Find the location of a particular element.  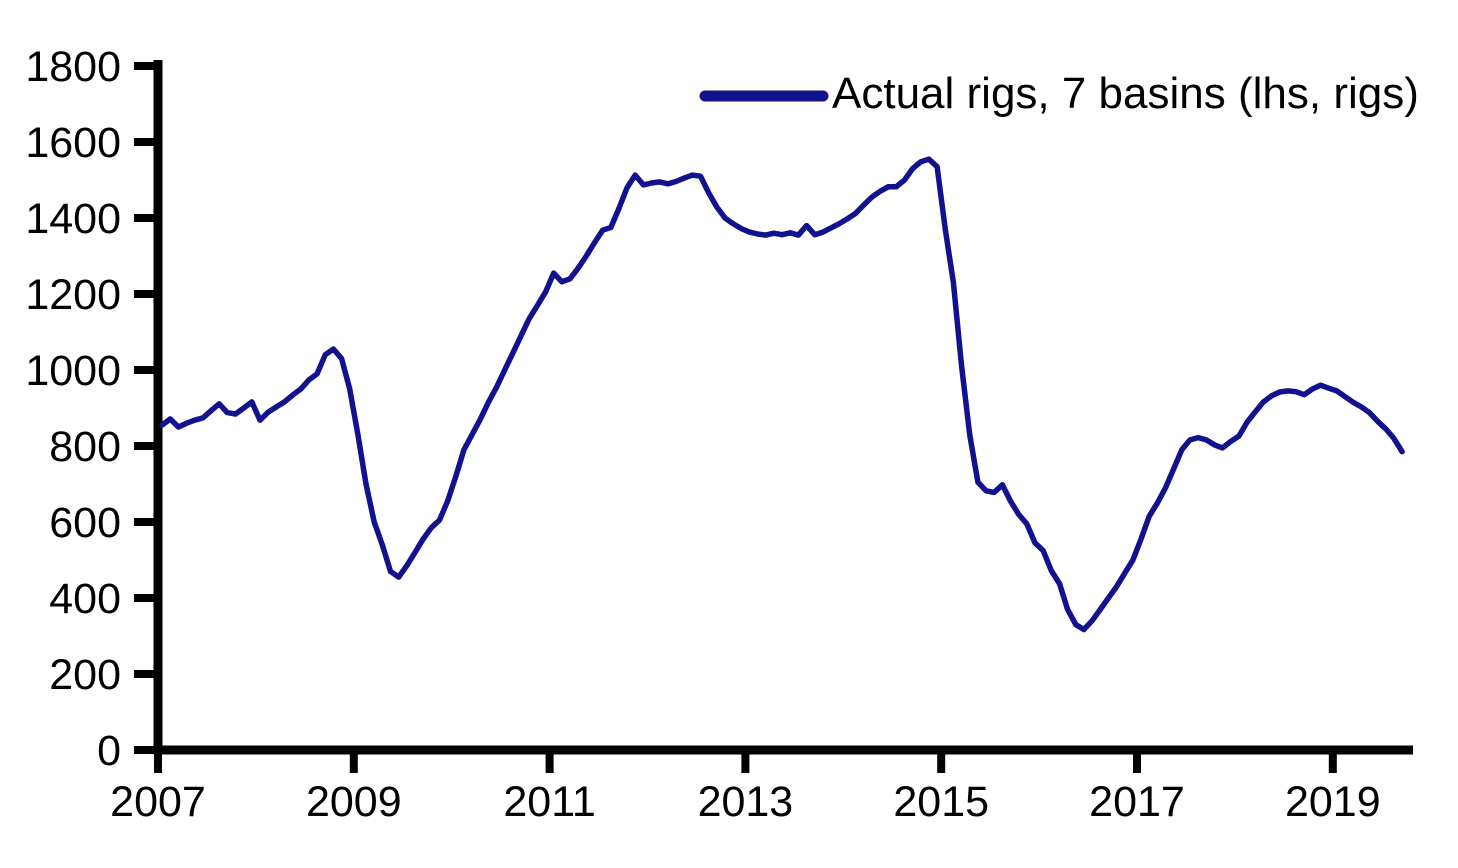

y-axis-tick-labels: 0 200 400 600 800 1000 1200 1400 1600 1800 is located at coordinates (73, 409).